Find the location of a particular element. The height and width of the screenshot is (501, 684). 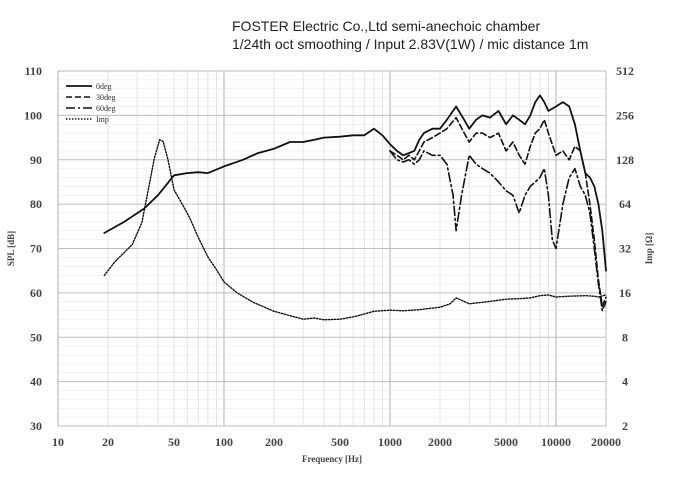

y-tick-label: 40 is located at coordinates (36, 382).